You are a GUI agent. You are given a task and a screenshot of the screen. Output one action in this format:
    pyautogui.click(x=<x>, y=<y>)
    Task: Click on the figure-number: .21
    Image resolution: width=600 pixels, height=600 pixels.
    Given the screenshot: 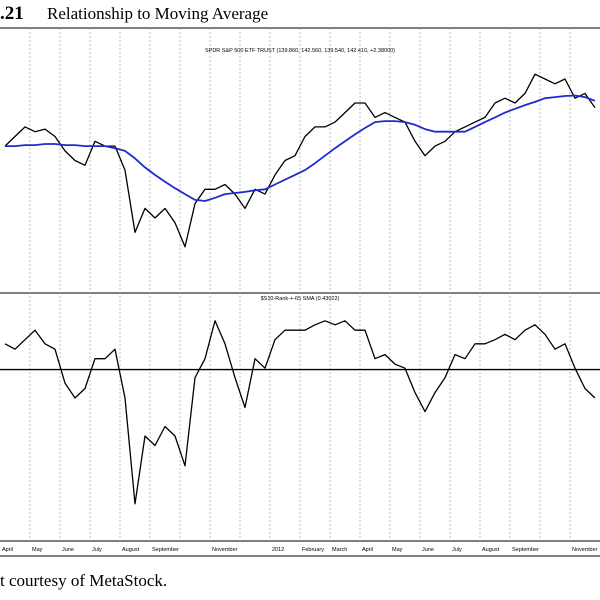 What is the action you would take?
    pyautogui.click(x=12, y=13)
    